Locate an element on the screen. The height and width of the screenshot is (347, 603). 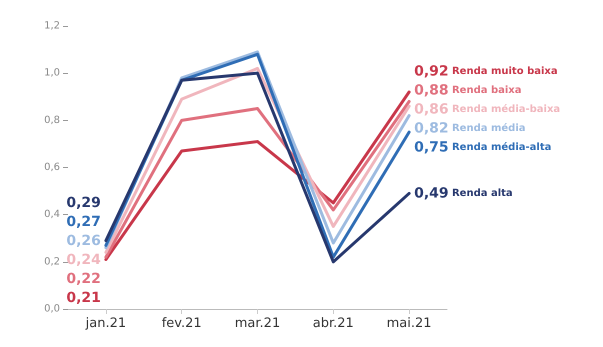
x-tick-label: jan.21 is located at coordinates (105, 323).